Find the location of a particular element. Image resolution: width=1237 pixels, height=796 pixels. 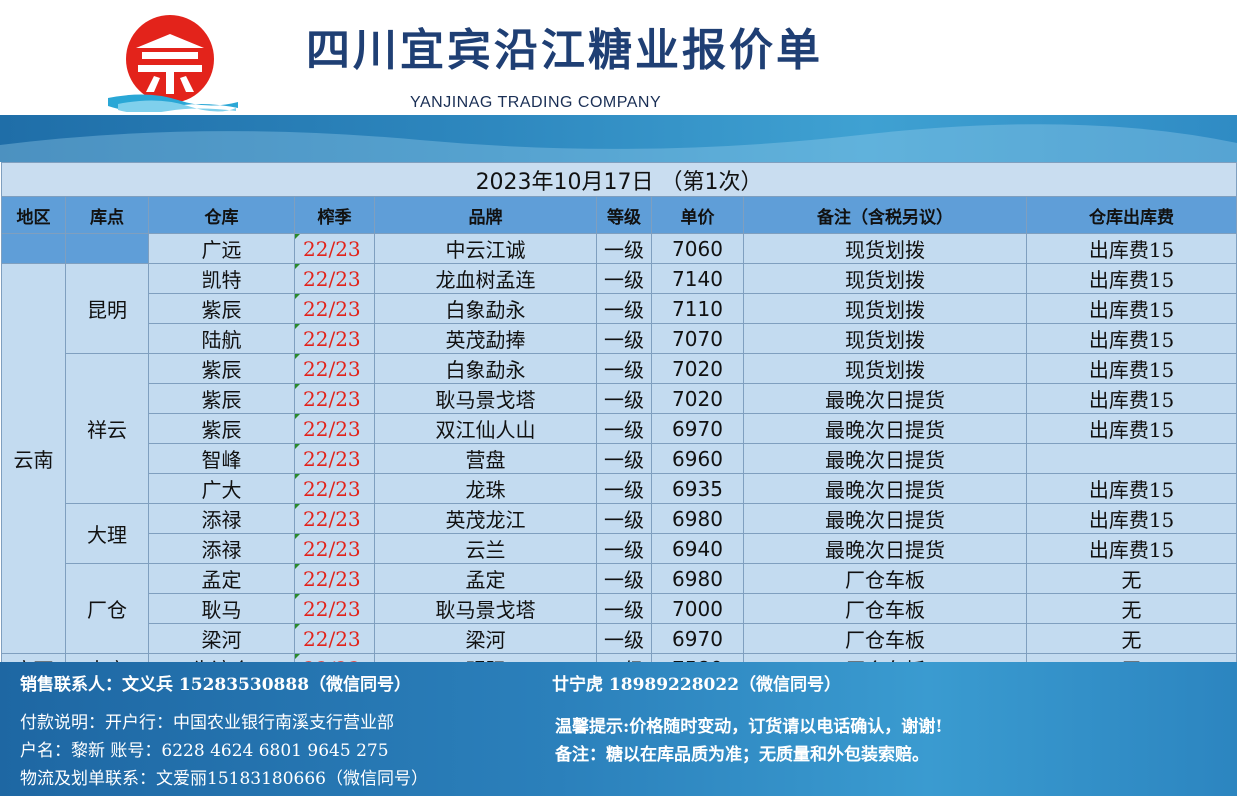

brand-cell: 双江仙人山 is located at coordinates (485, 428).